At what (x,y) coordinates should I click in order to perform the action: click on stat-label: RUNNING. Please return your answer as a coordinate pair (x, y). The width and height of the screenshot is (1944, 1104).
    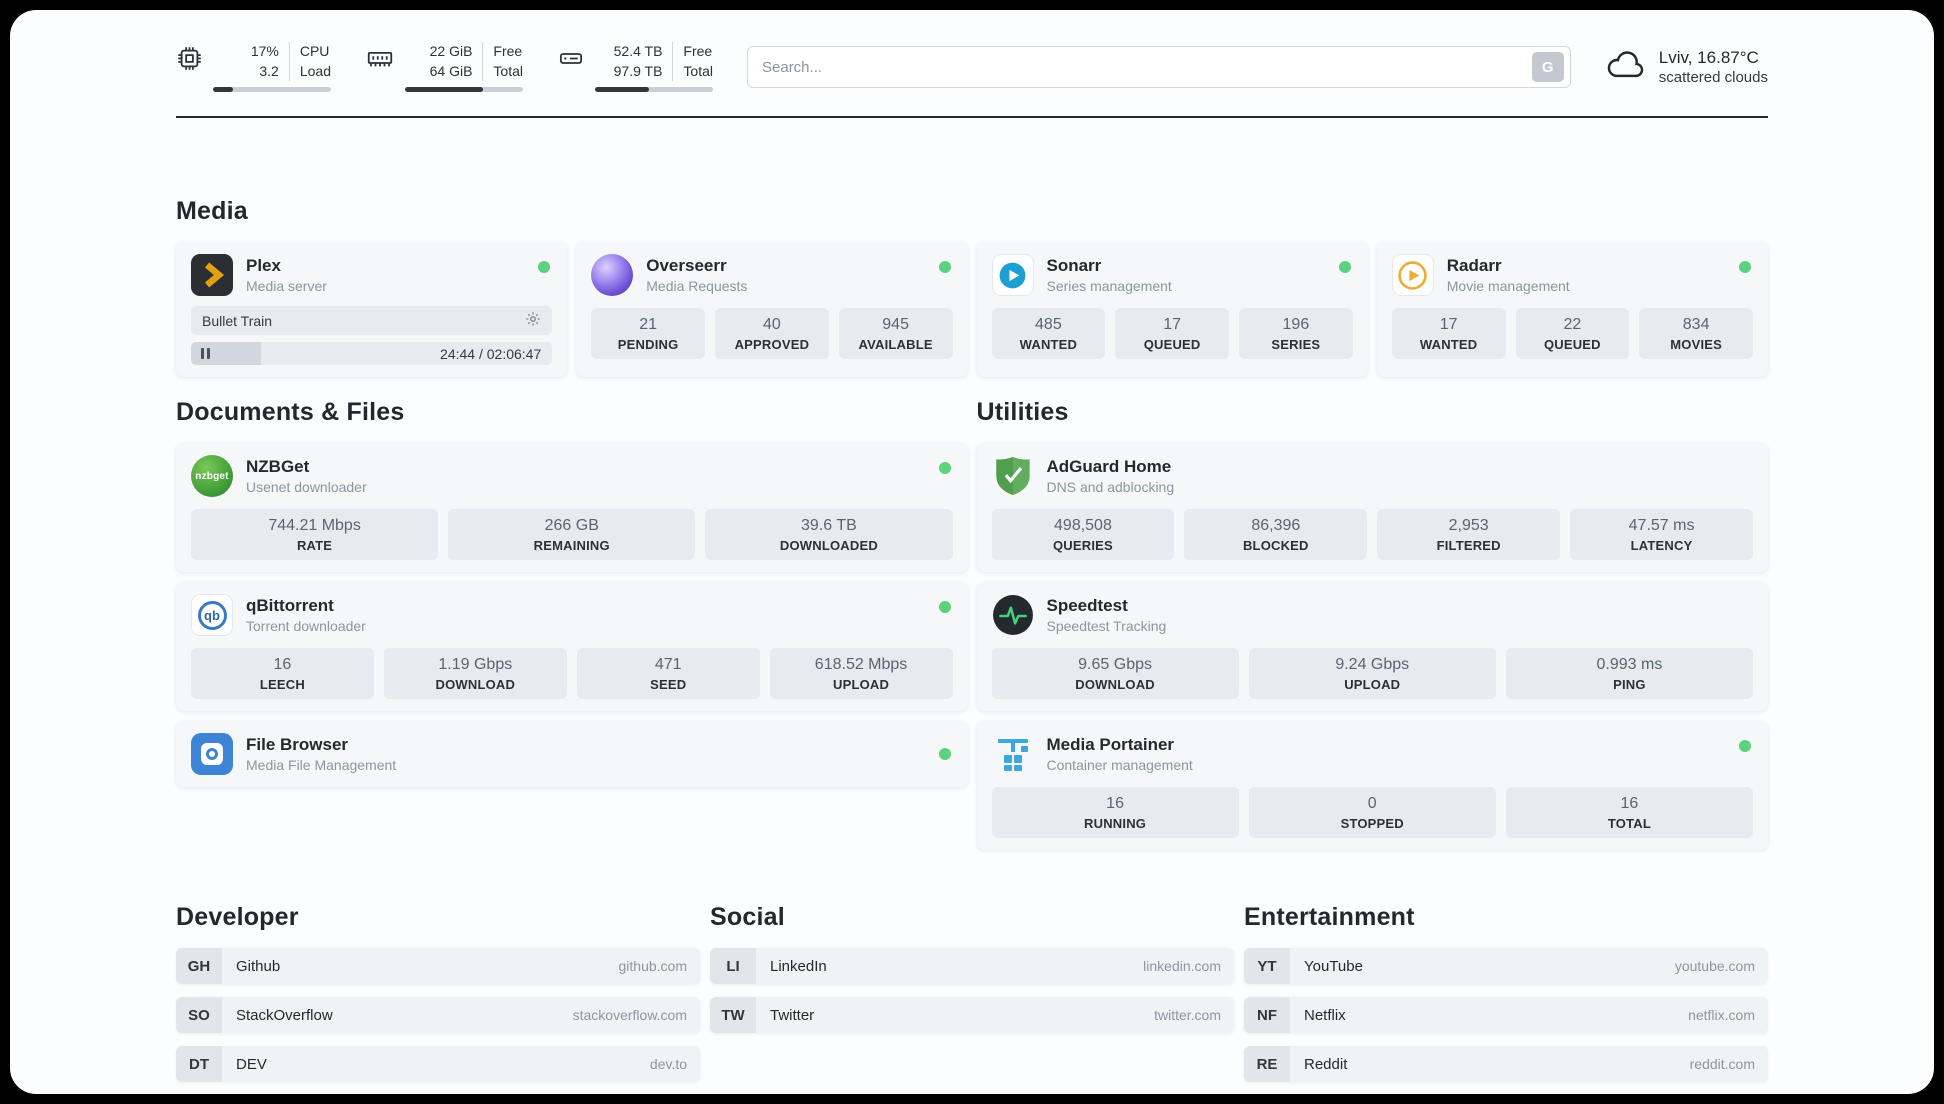
    Looking at the image, I should click on (1115, 824).